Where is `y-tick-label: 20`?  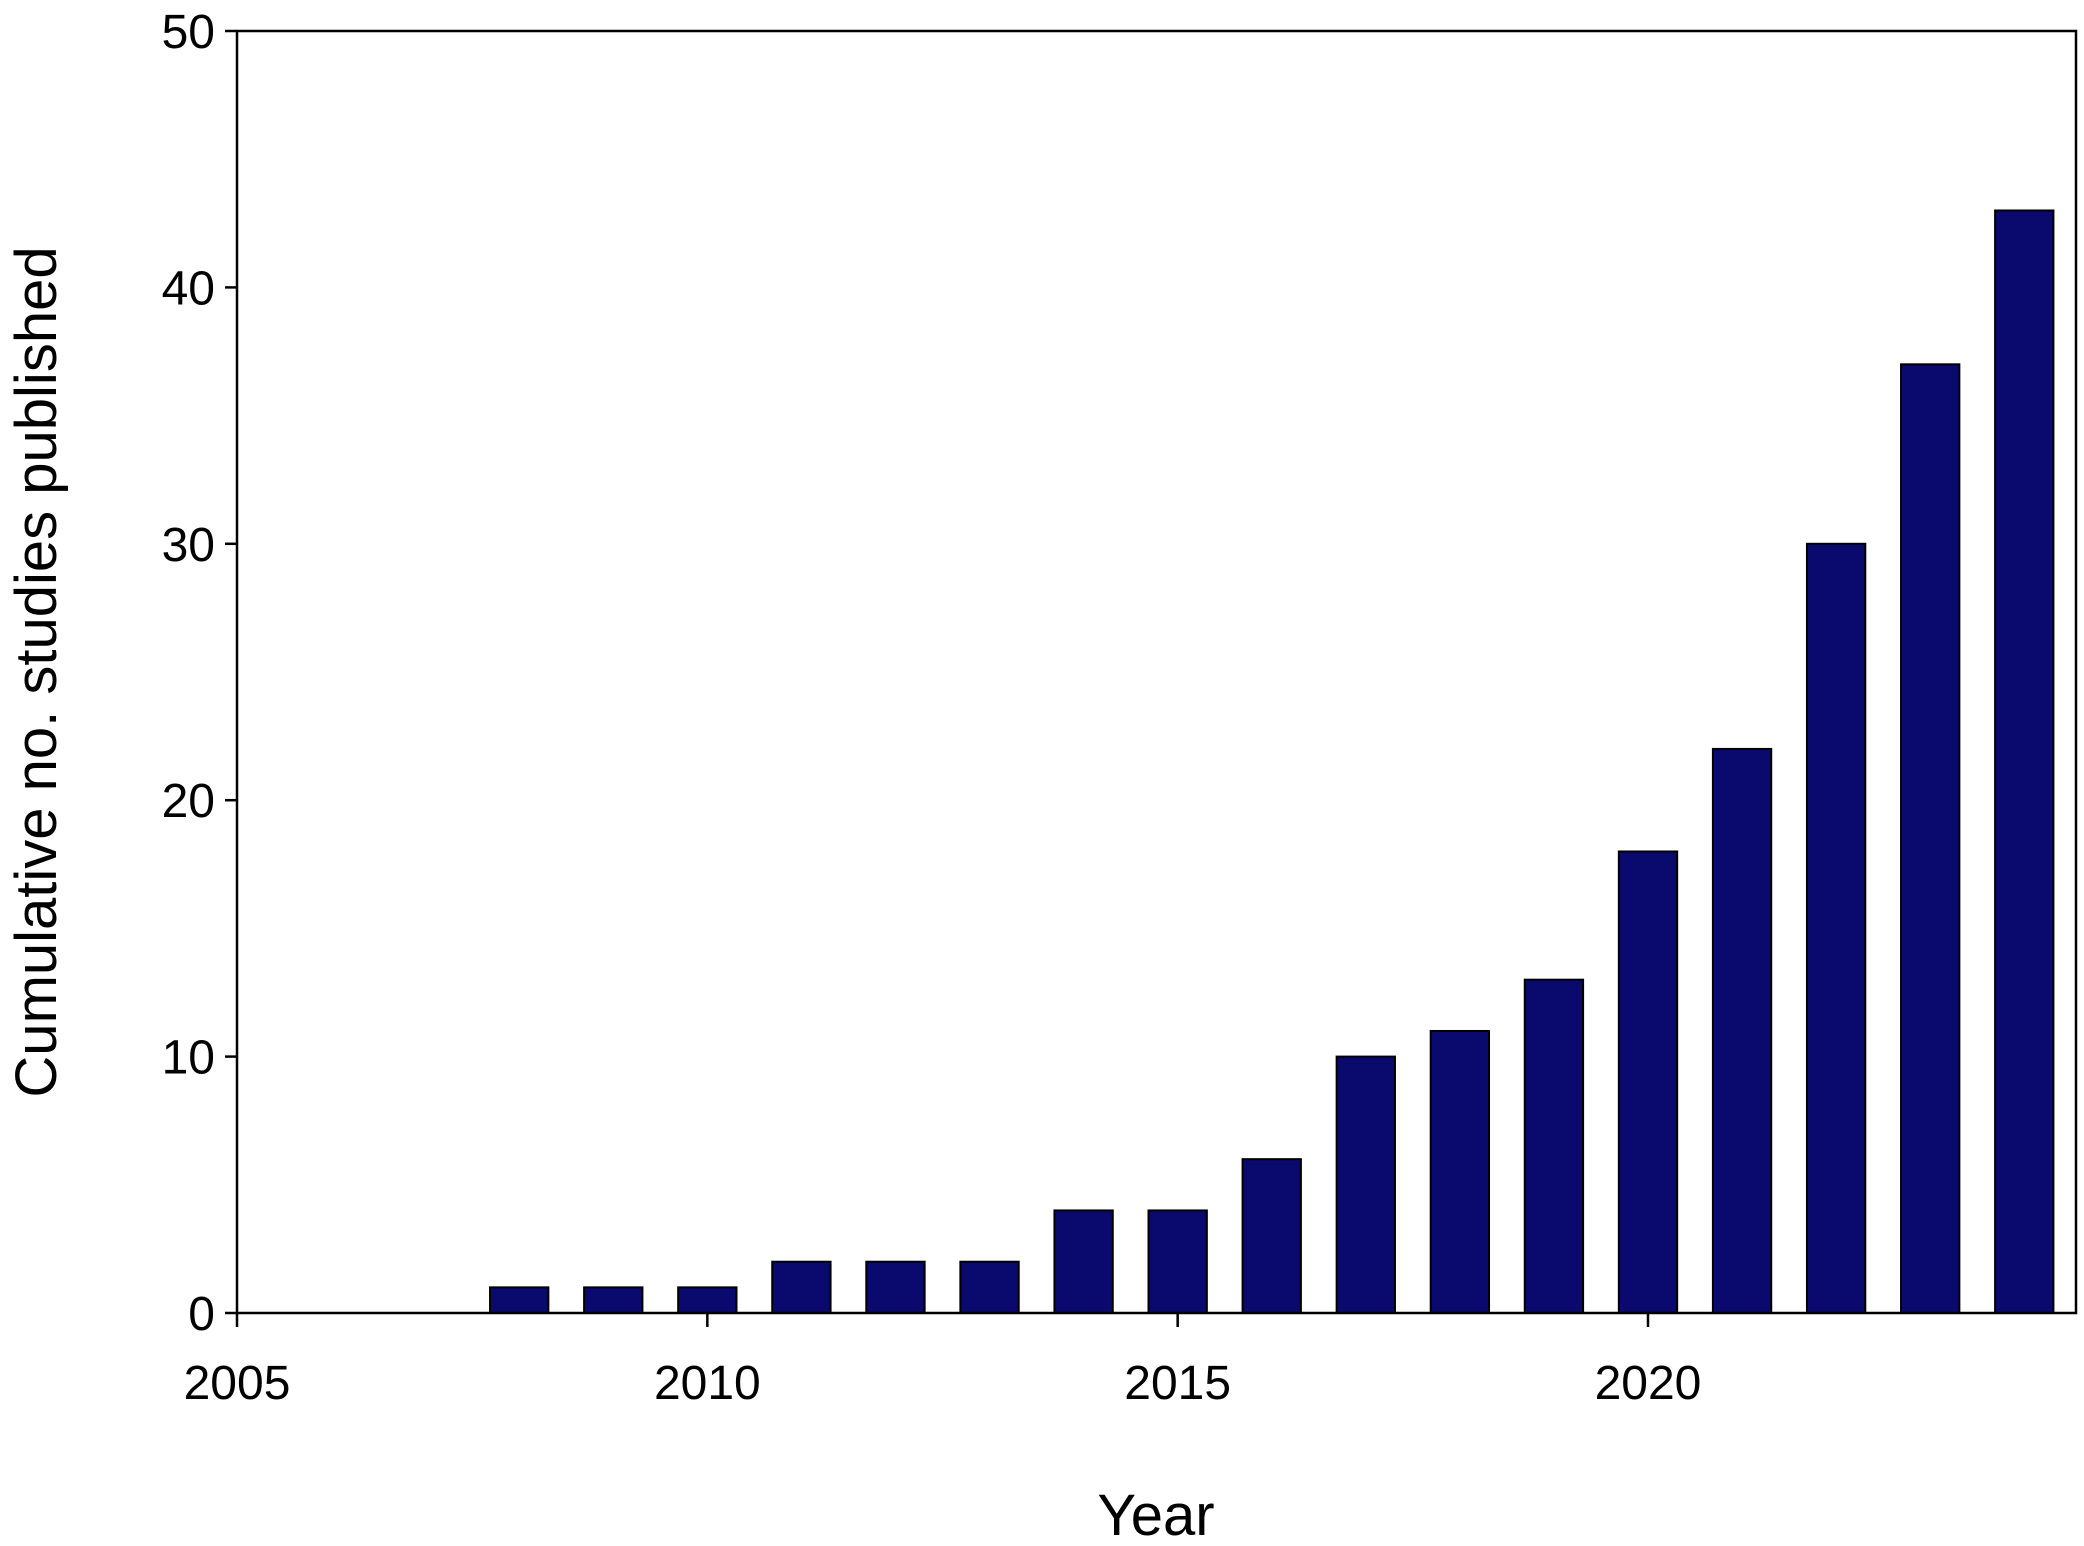 y-tick-label: 20 is located at coordinates (188, 801).